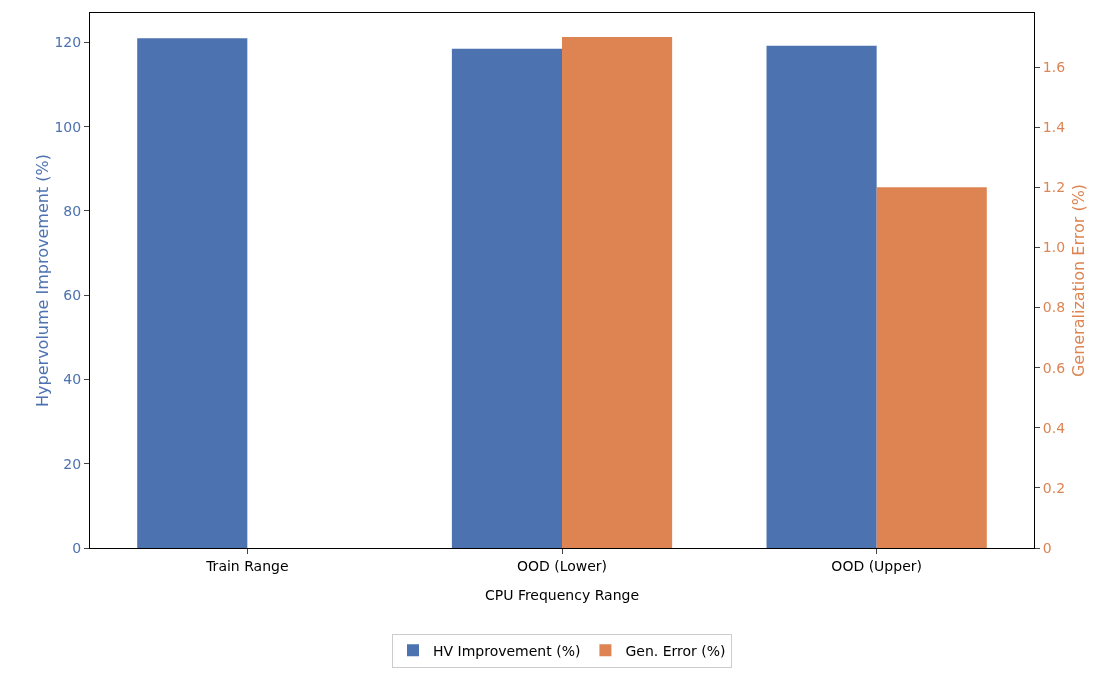  Describe the element at coordinates (1054, 367) in the screenshot. I see `y2-tick-label: 0.6` at that location.